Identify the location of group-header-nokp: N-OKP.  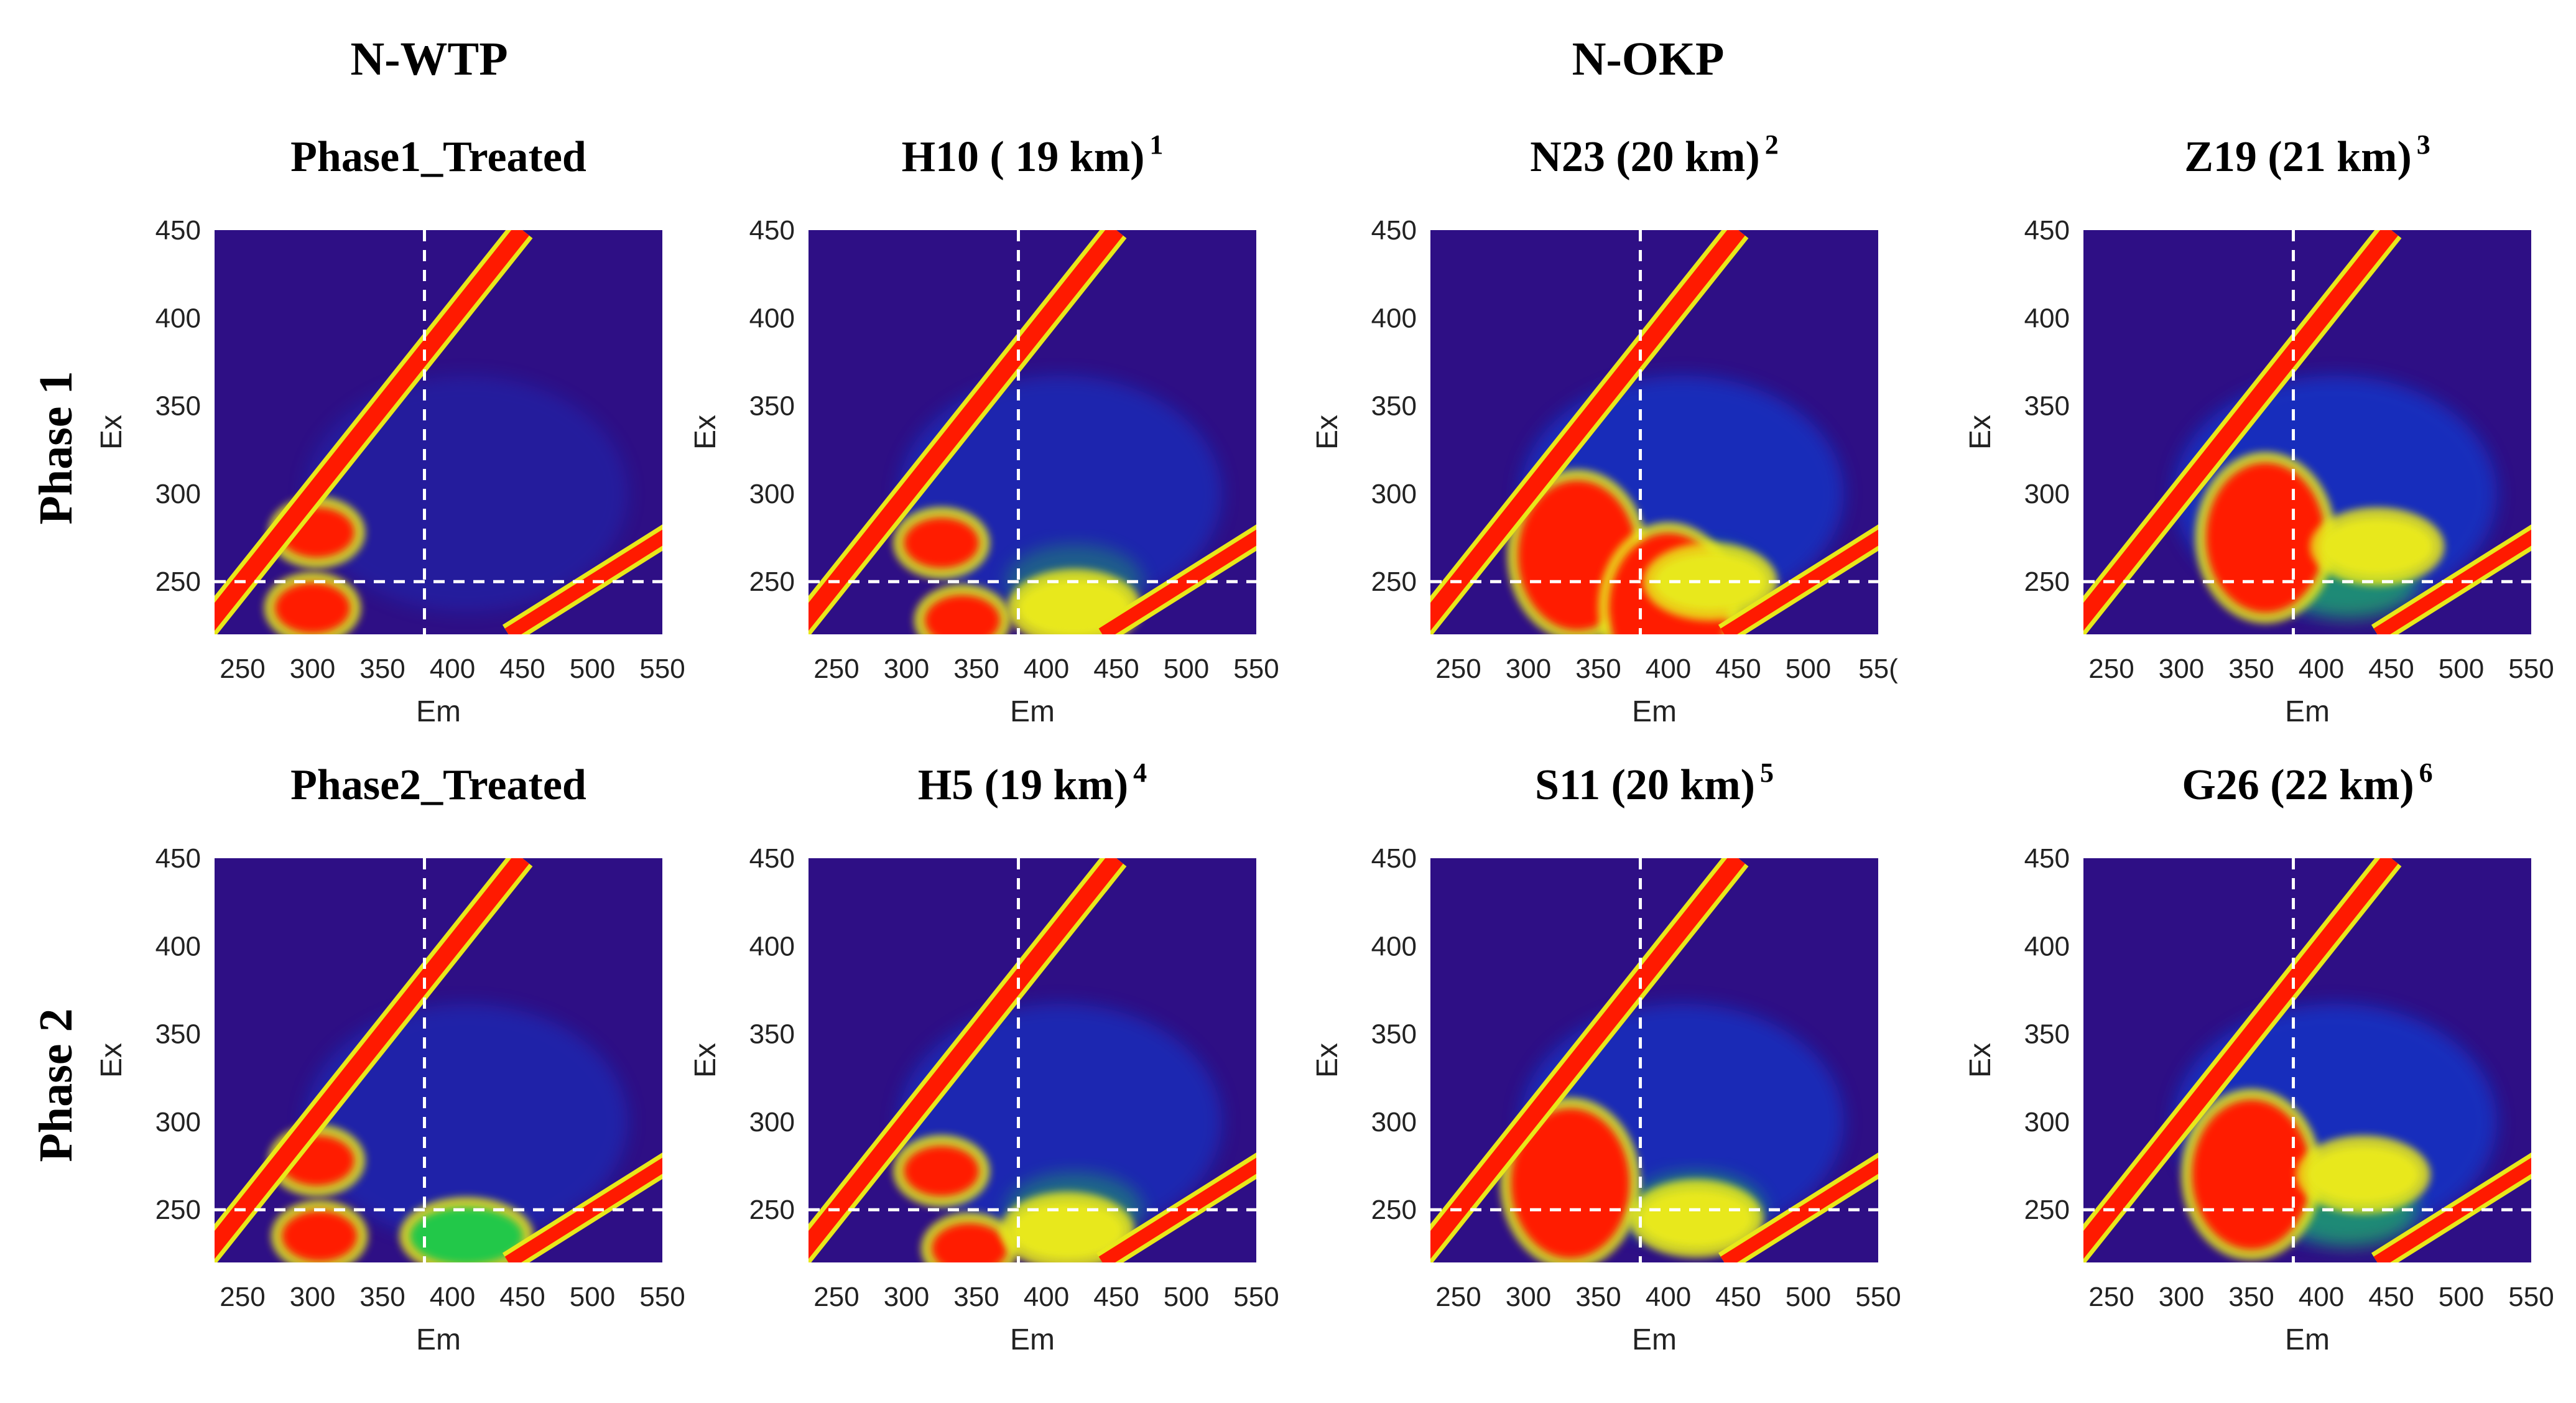
(1649, 59).